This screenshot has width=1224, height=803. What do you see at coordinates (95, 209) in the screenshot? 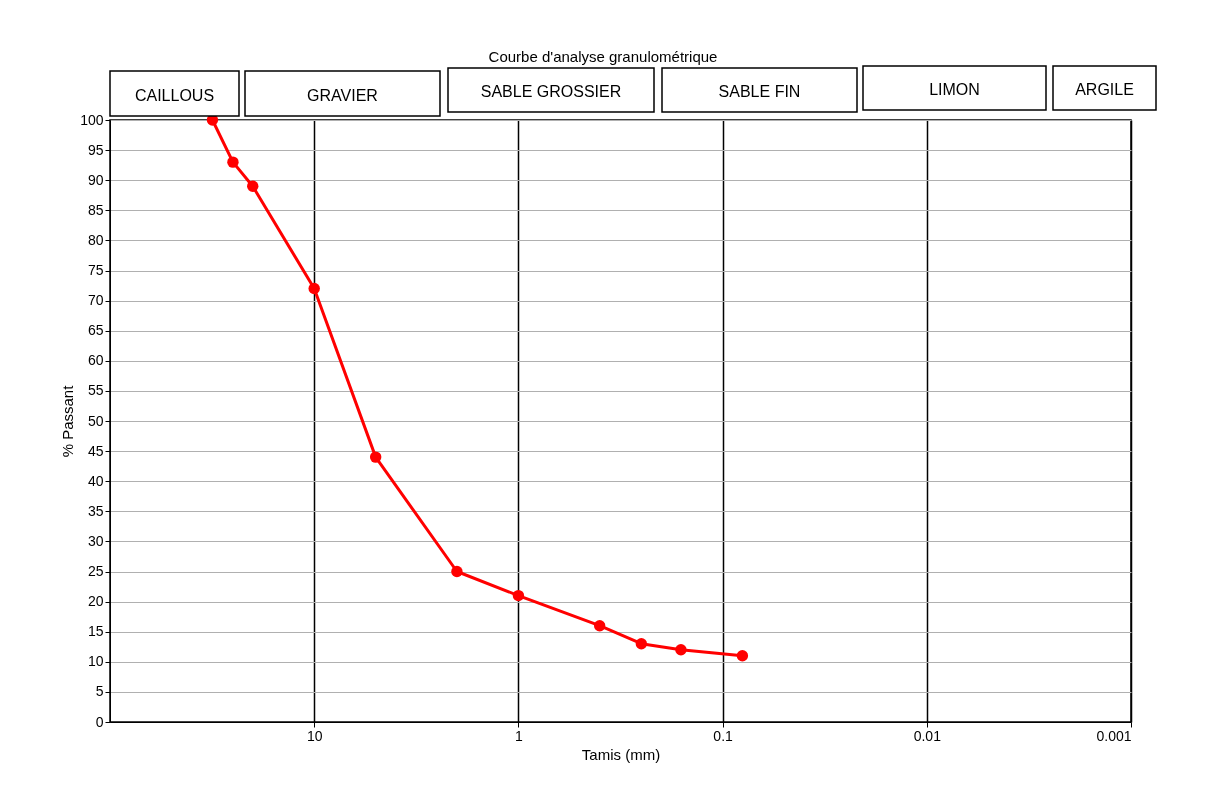
I see `y-tick-label: 85` at bounding box center [95, 209].